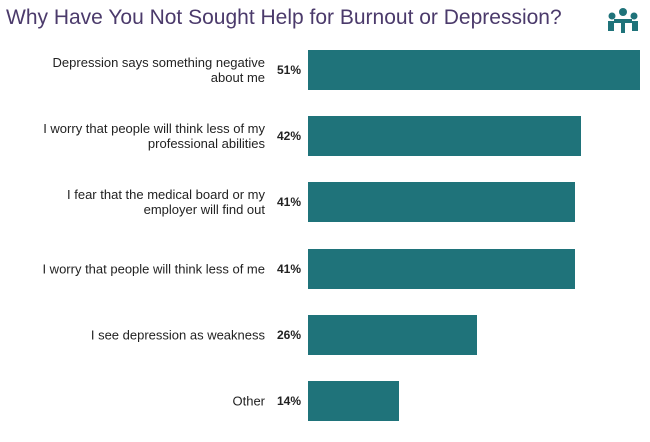 The width and height of the screenshot is (650, 442). I want to click on value-label: 26%, so click(288, 334).